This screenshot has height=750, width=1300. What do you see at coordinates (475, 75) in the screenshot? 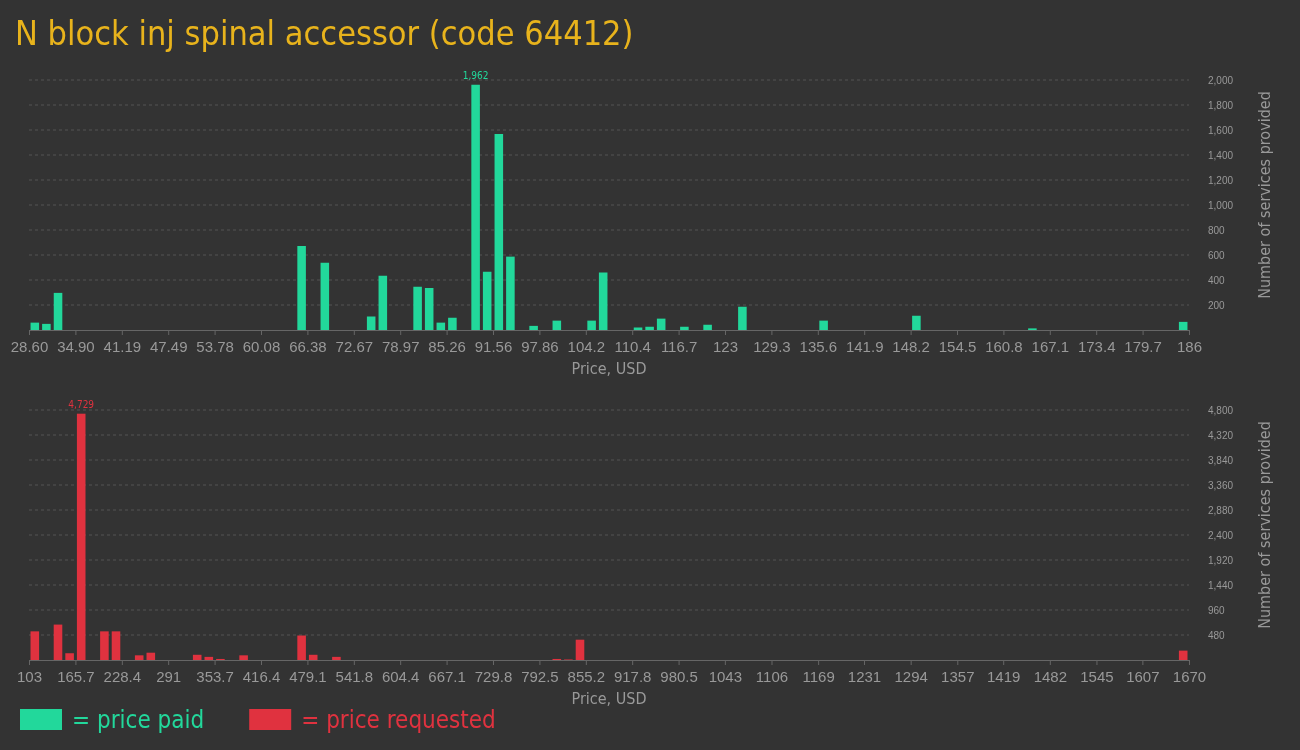
I see `data-label: 1,962` at bounding box center [475, 75].